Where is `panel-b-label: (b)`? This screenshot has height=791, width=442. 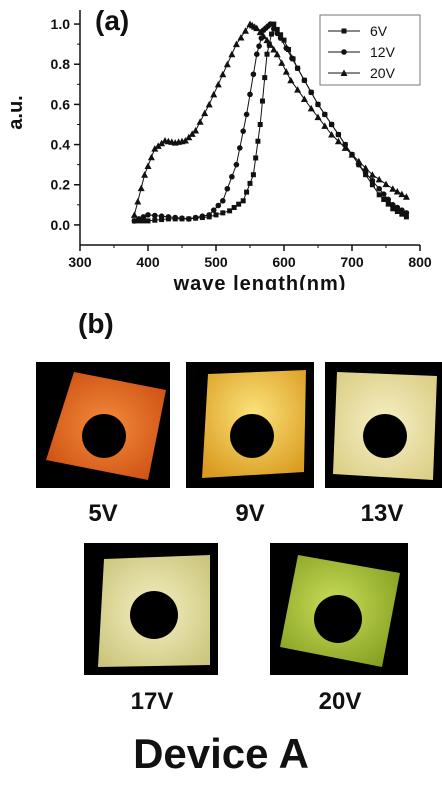 panel-b-label: (b) is located at coordinates (96, 323).